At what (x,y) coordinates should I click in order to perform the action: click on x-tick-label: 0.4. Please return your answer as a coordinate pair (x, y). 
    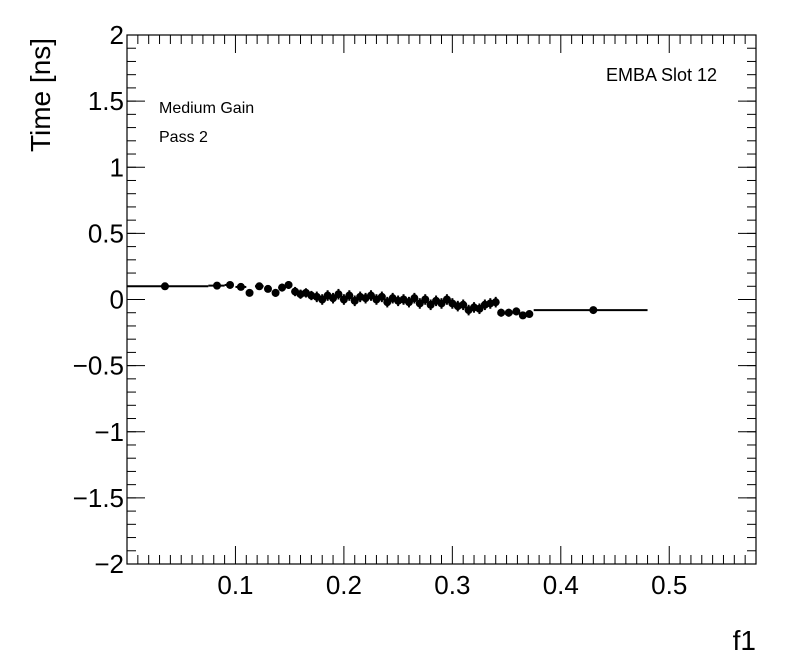
    Looking at the image, I should click on (561, 585).